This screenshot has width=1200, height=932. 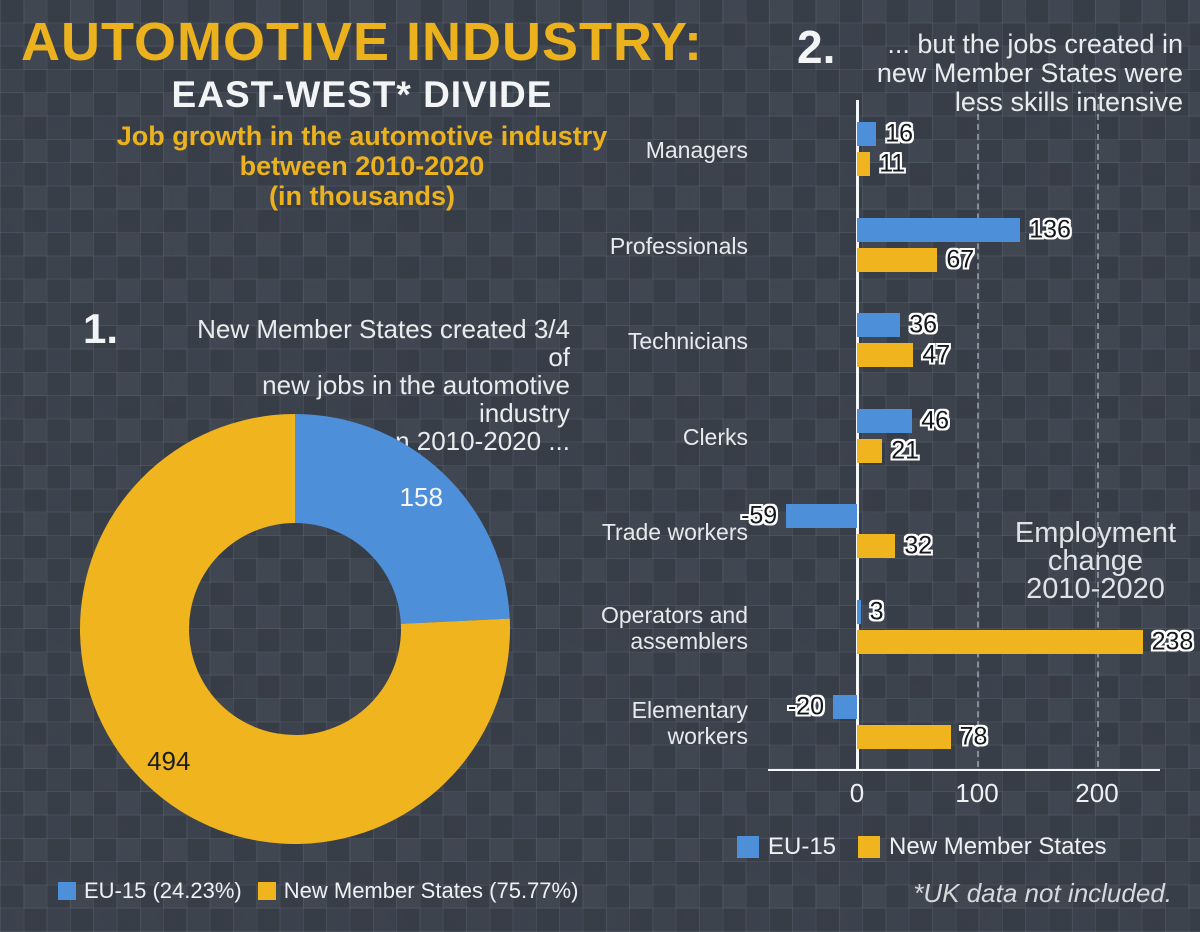 What do you see at coordinates (598, 246) in the screenshot?
I see `category-label: Professionals` at bounding box center [598, 246].